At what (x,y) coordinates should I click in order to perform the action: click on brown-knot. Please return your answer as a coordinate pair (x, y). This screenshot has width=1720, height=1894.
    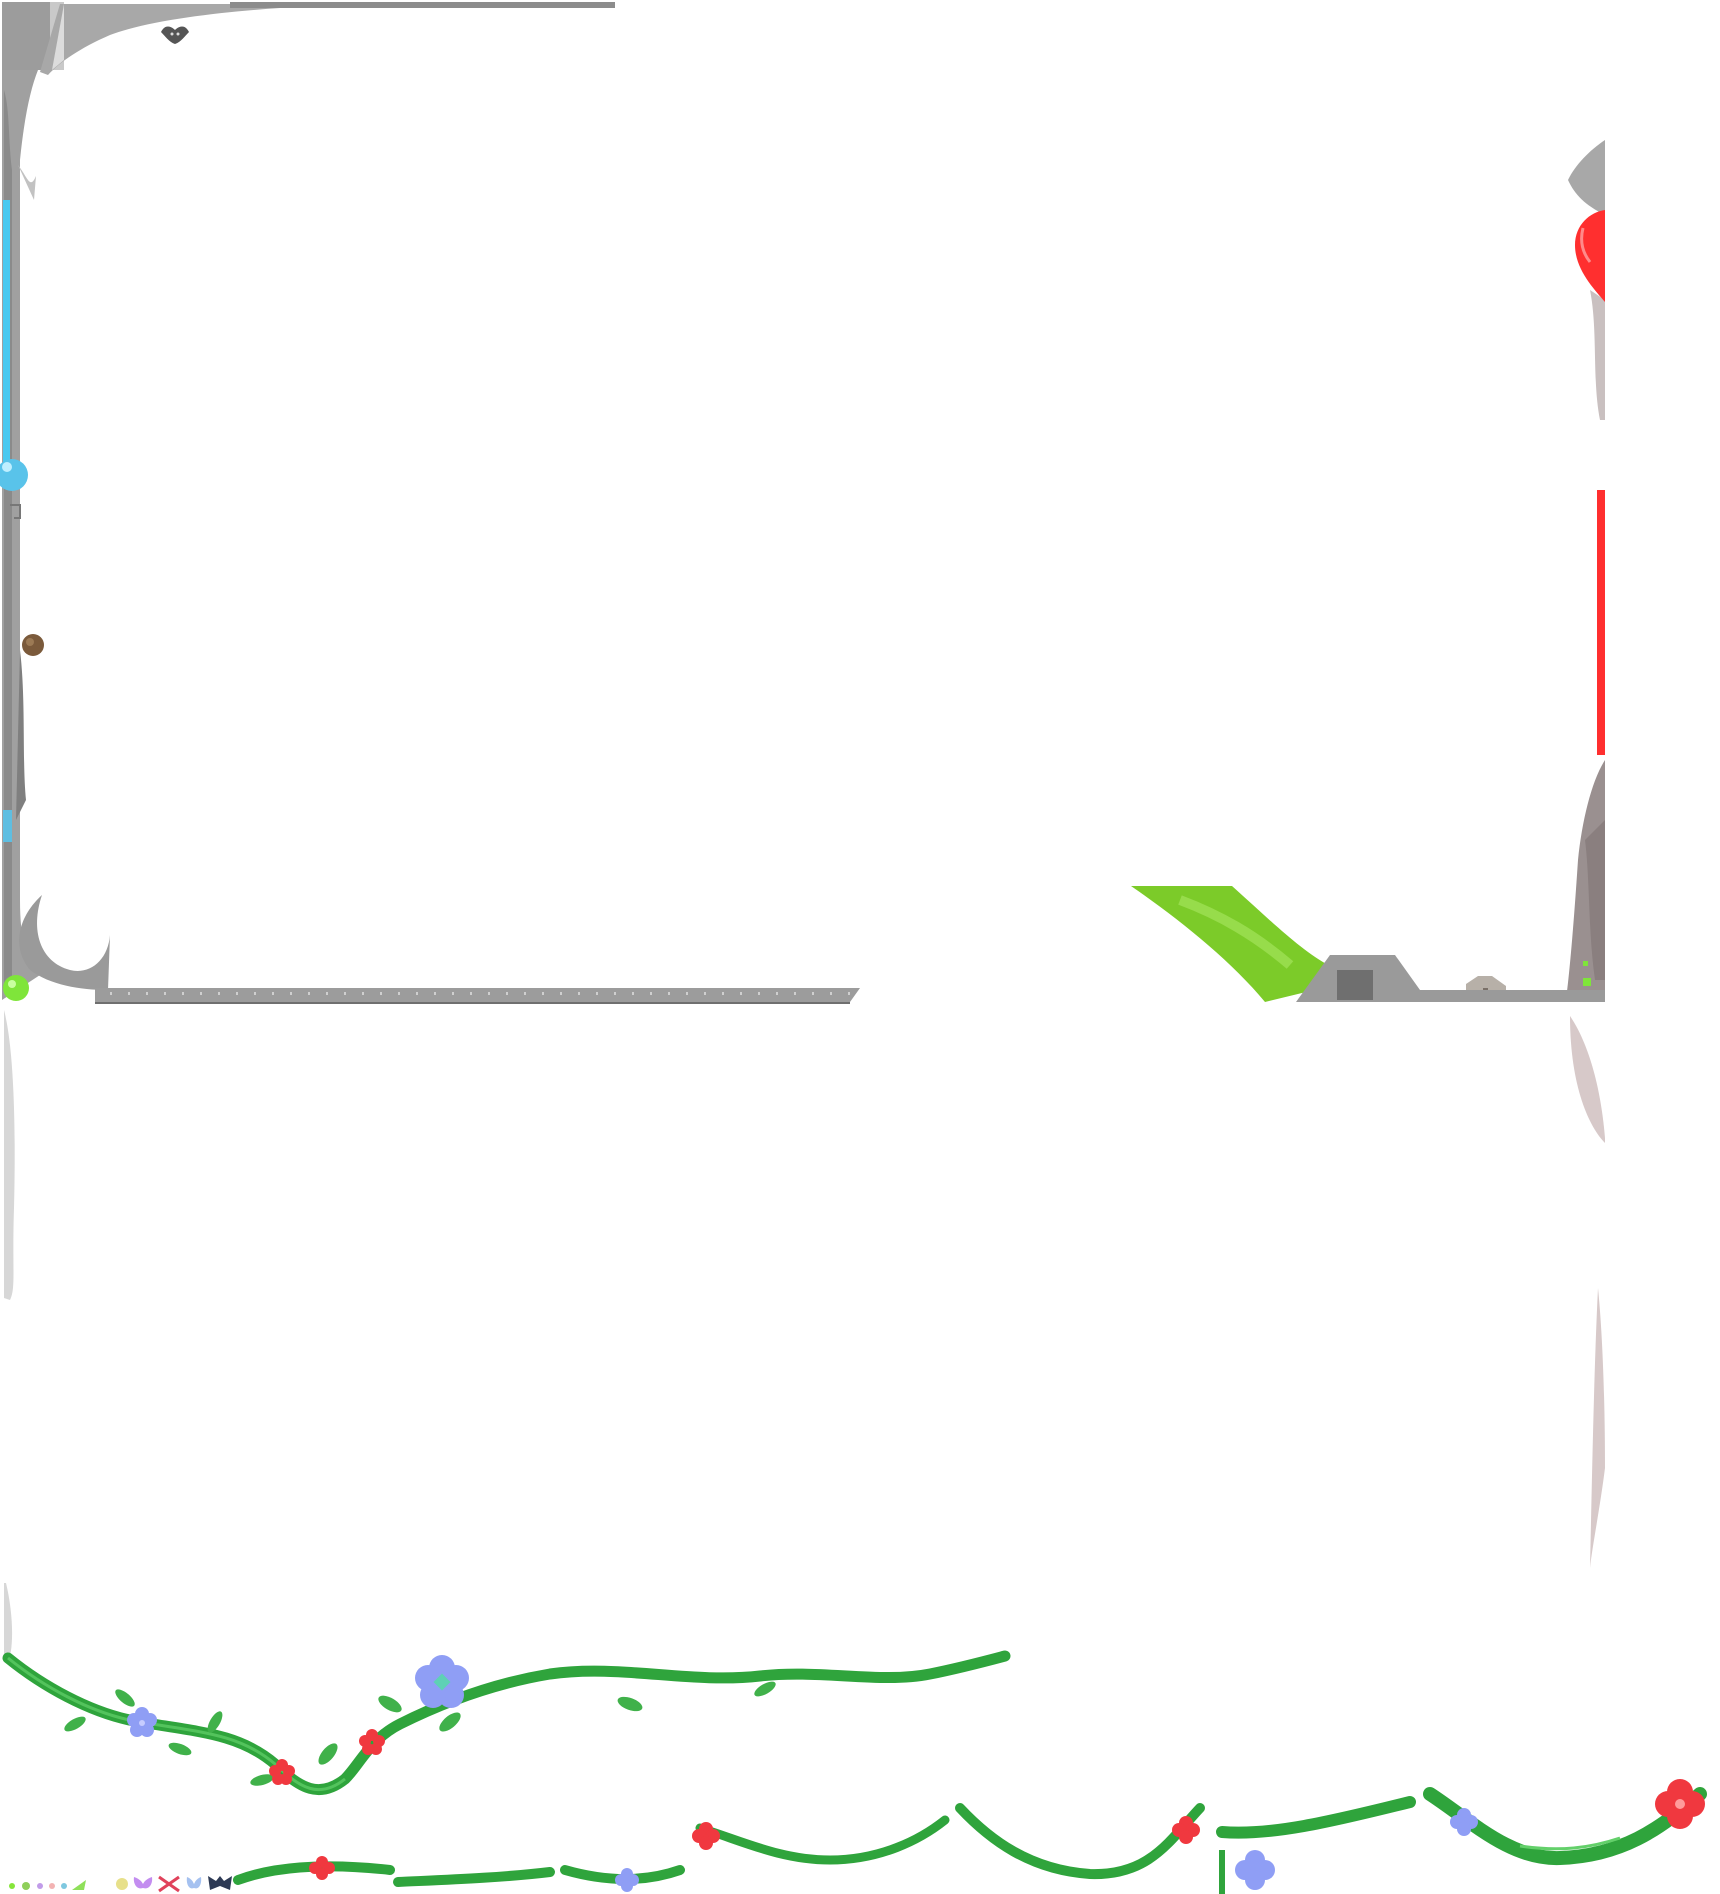
    Looking at the image, I should click on (33, 645).